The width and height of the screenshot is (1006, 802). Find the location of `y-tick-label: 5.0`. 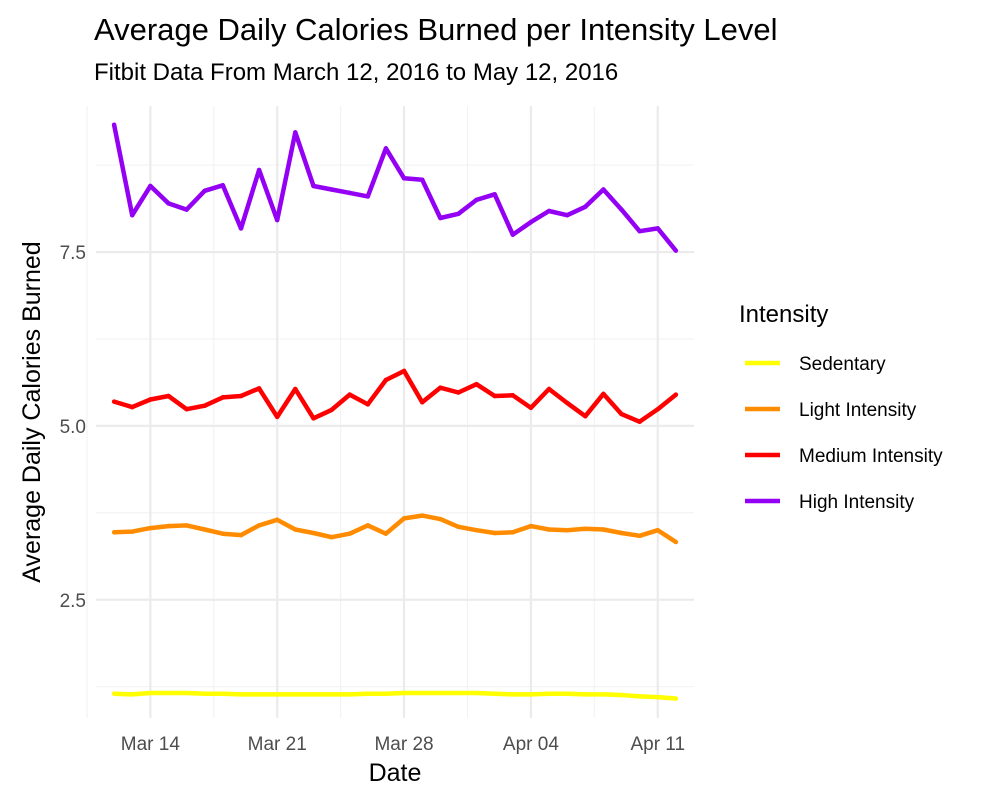

y-tick-label: 5.0 is located at coordinates (73, 427).